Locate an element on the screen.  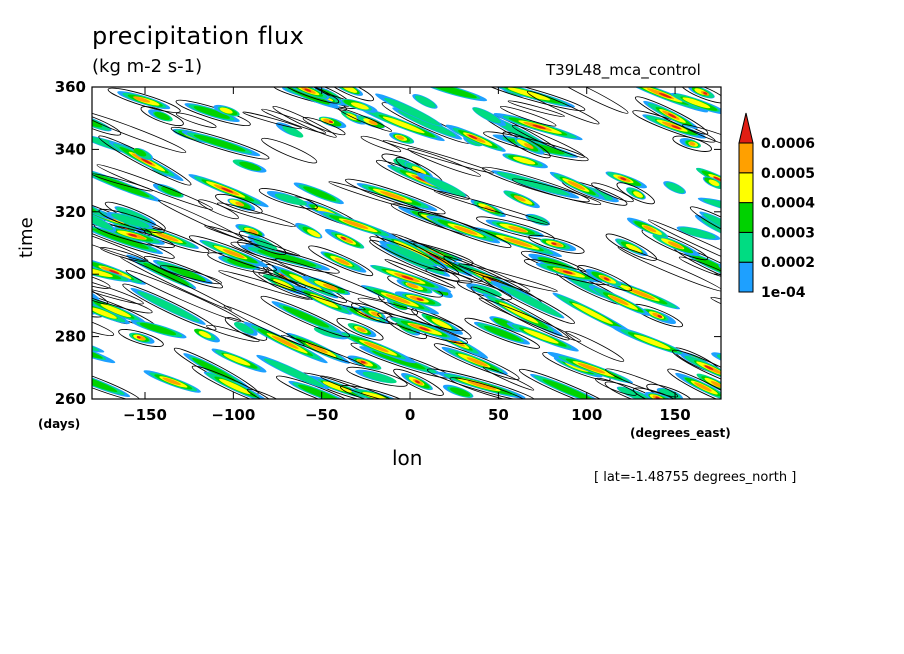
colorbar-box is located at coordinates (746, 188).